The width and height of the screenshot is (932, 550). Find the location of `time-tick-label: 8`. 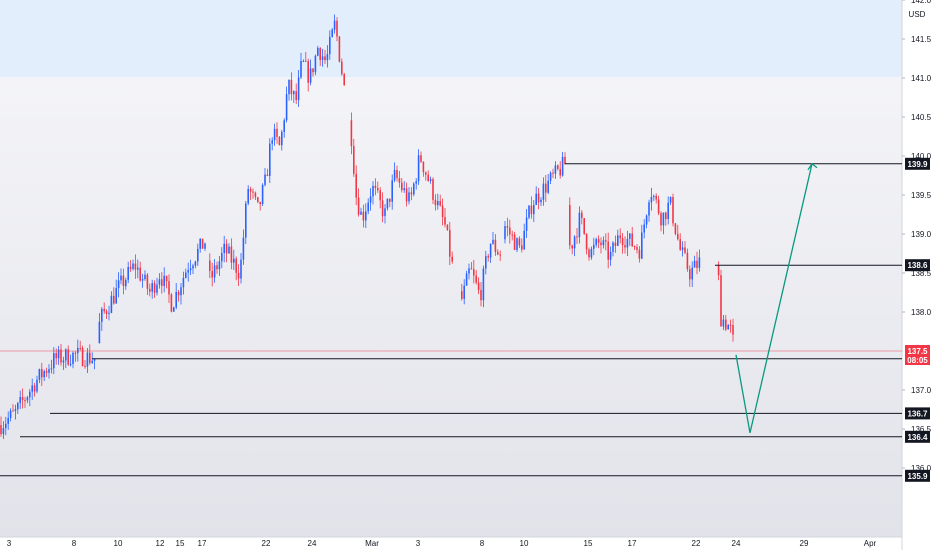

time-tick-label: 8 is located at coordinates (482, 543).